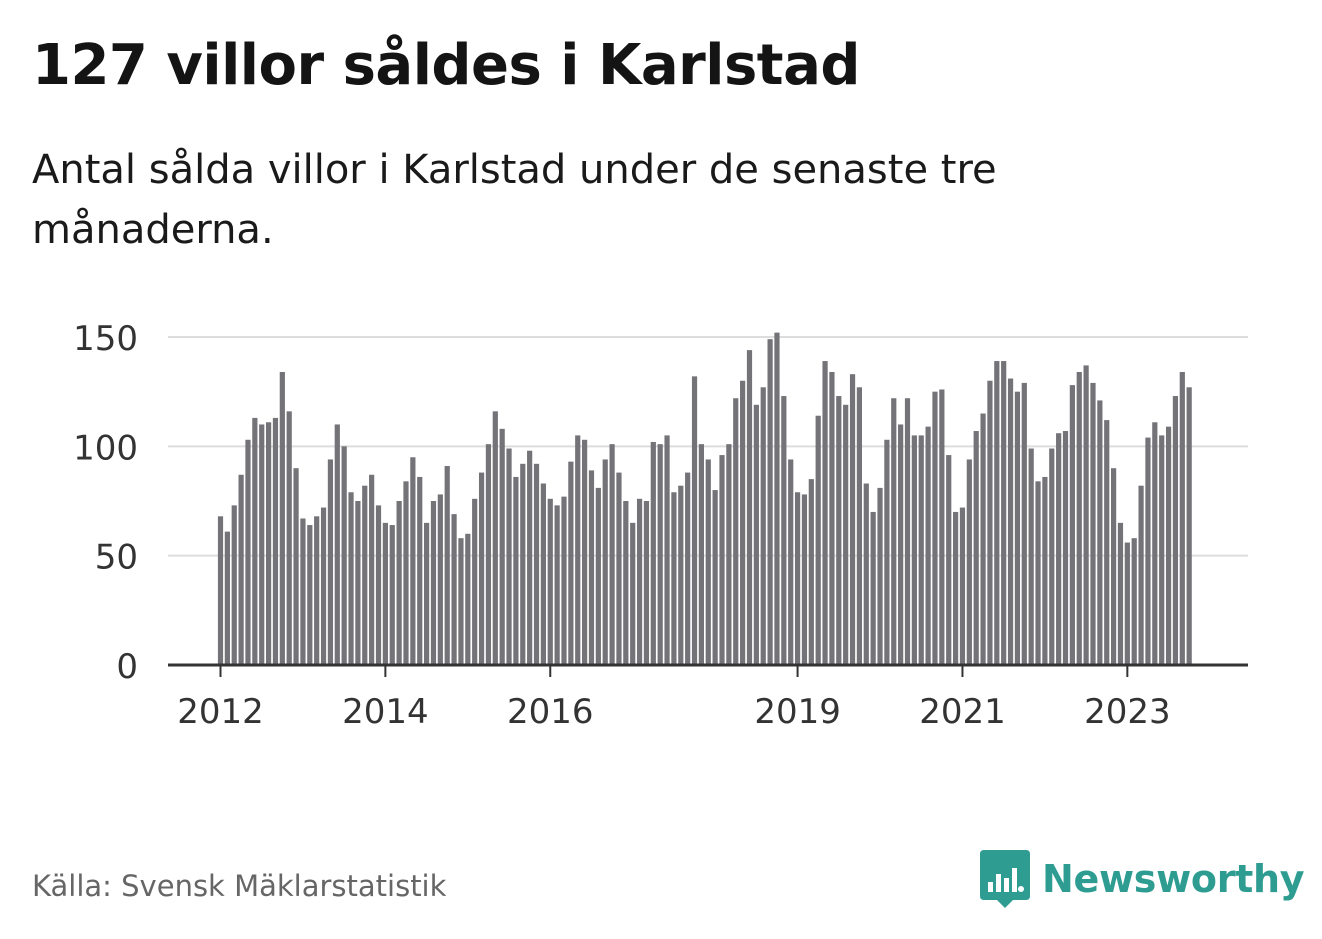 Image resolution: width=1322 pixels, height=939 pixels. I want to click on source-note: Källa: Svensk Mäklarstatistik, so click(239, 886).